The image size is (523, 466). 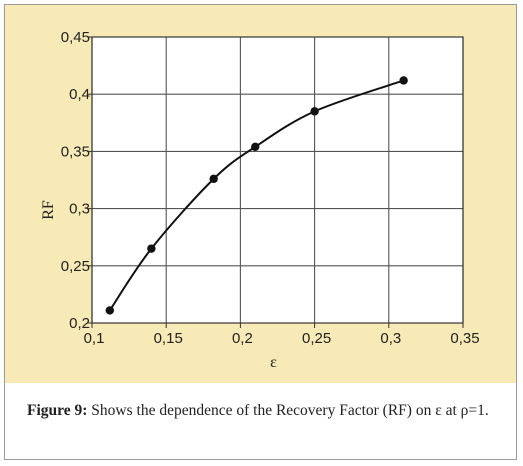 I want to click on x-tick-label: 0,1, so click(x=94, y=338).